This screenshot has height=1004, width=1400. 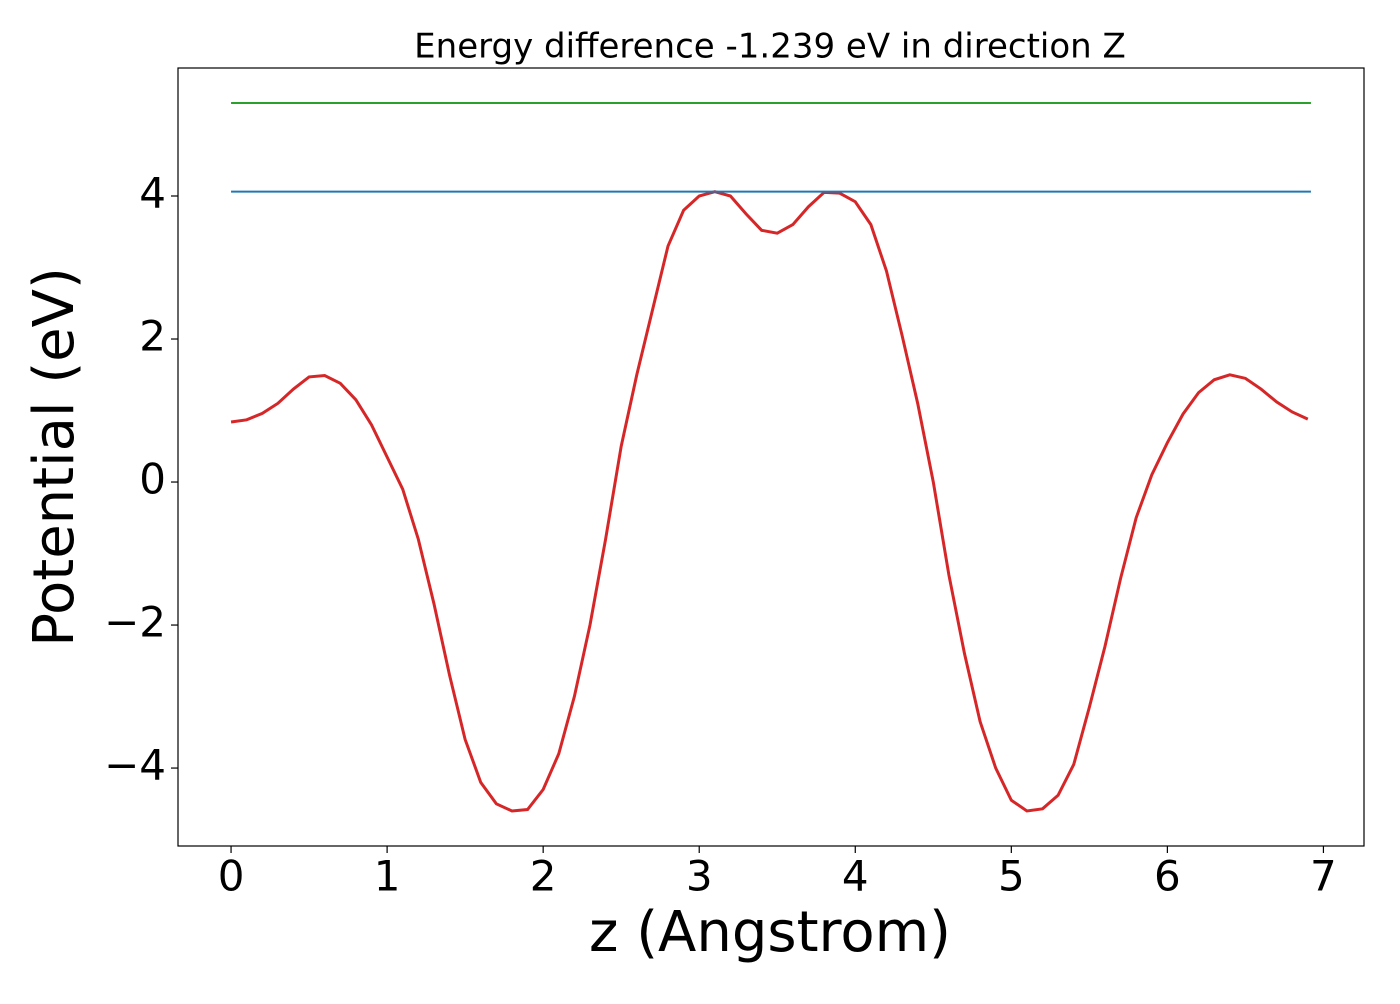 I want to click on x-tick-label: 7, so click(x=1323, y=876).